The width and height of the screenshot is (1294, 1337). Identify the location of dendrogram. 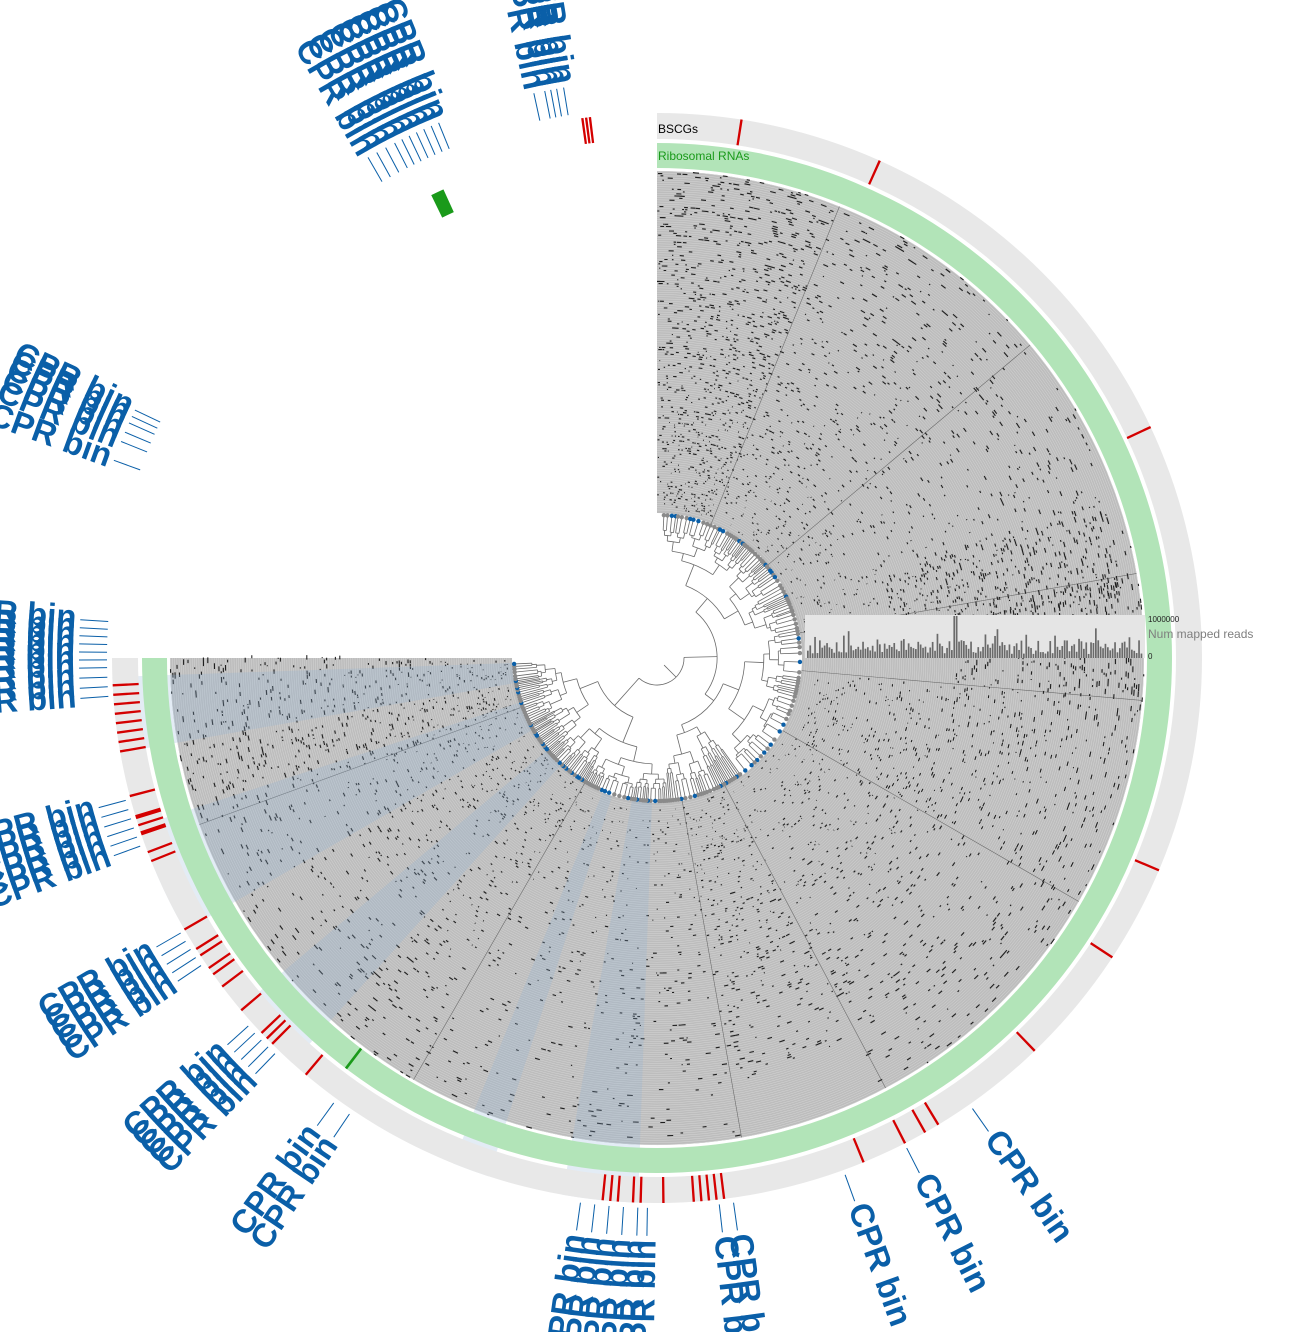
(657, 658).